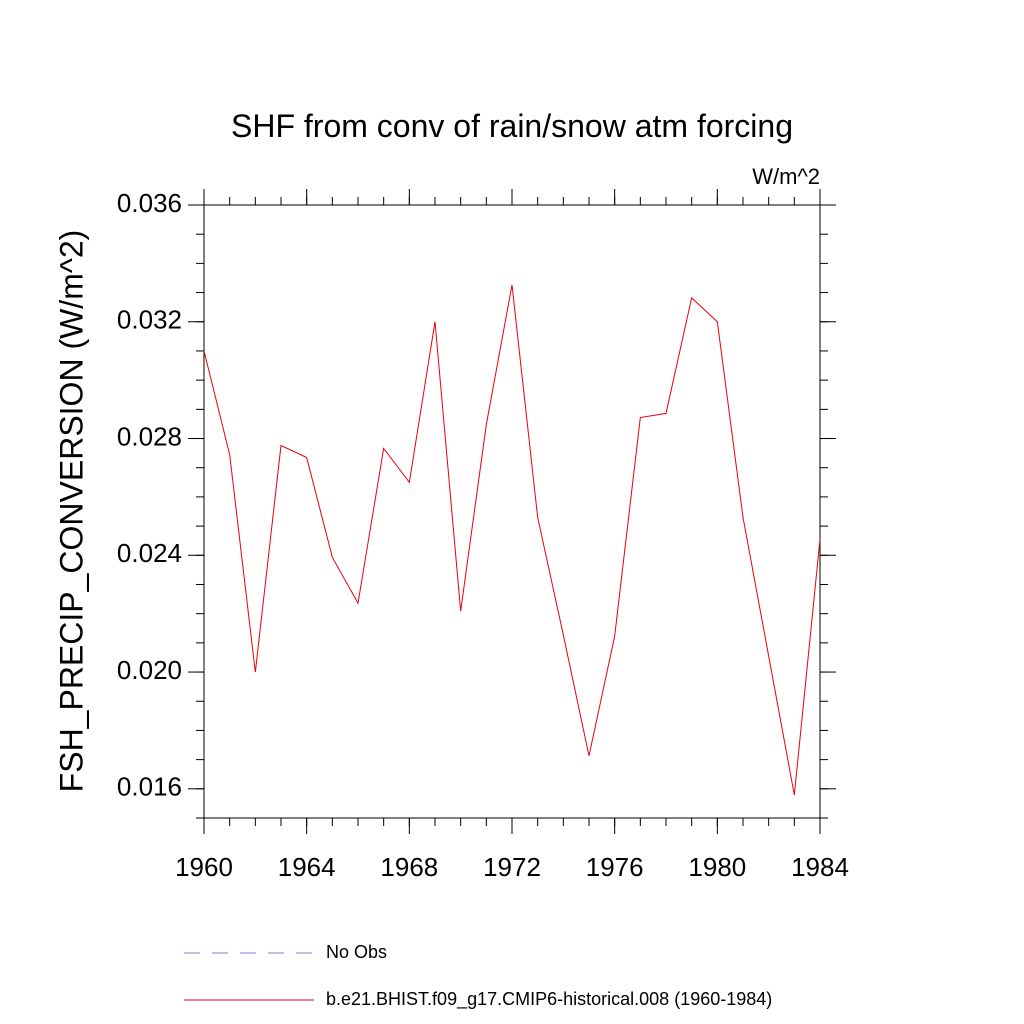 This screenshot has height=1024, width=1024. I want to click on x-tick-label: 1960, so click(204, 867).